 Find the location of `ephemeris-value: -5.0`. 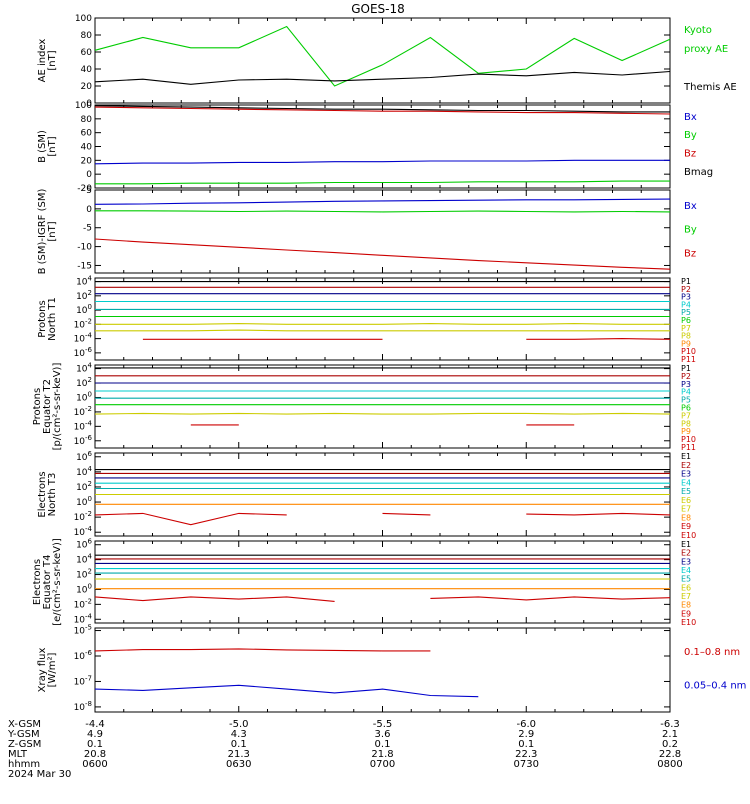

ephemeris-value: -5.0 is located at coordinates (239, 724).